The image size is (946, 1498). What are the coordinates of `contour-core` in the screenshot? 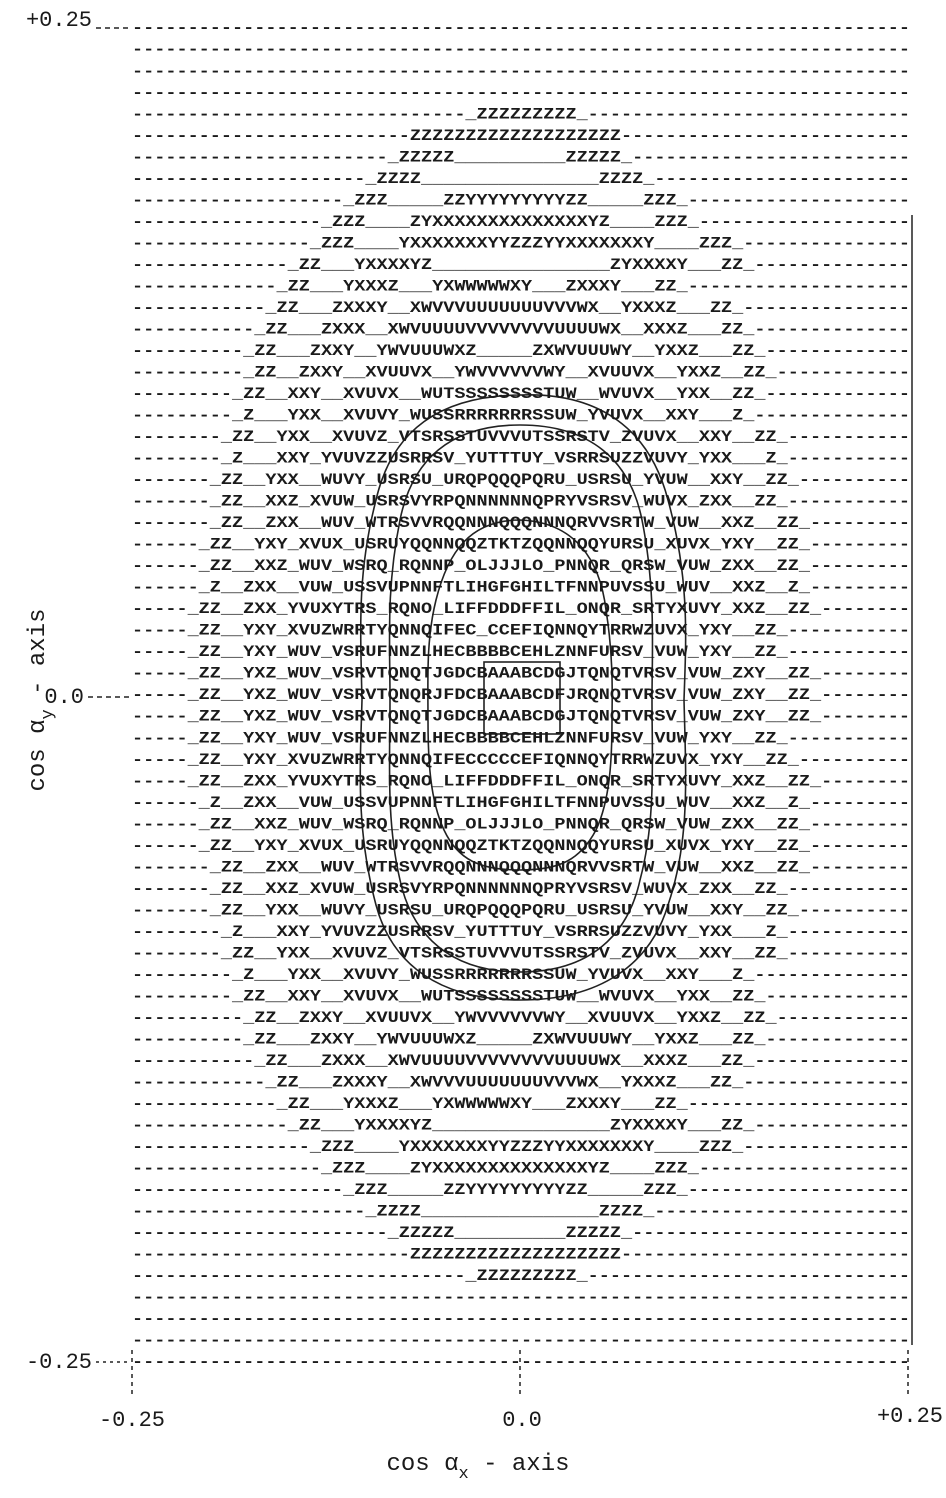 It's located at (522, 698).